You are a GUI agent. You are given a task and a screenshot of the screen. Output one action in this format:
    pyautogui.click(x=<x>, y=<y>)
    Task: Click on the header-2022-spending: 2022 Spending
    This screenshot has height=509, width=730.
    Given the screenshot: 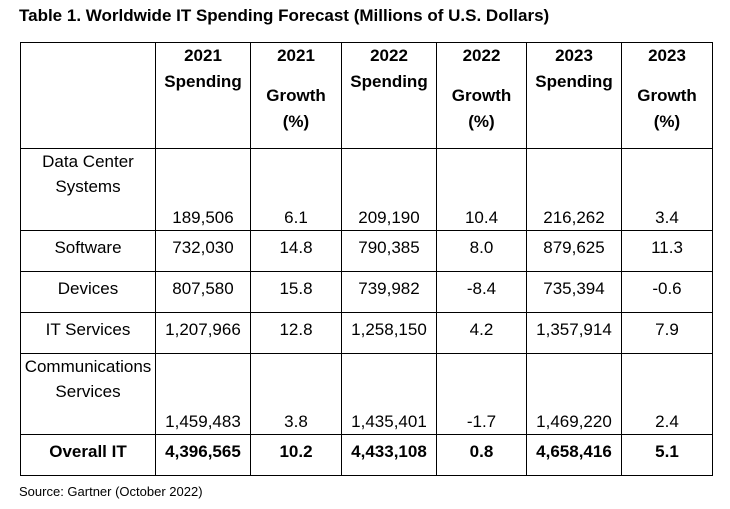 What is the action you would take?
    pyautogui.click(x=389, y=95)
    